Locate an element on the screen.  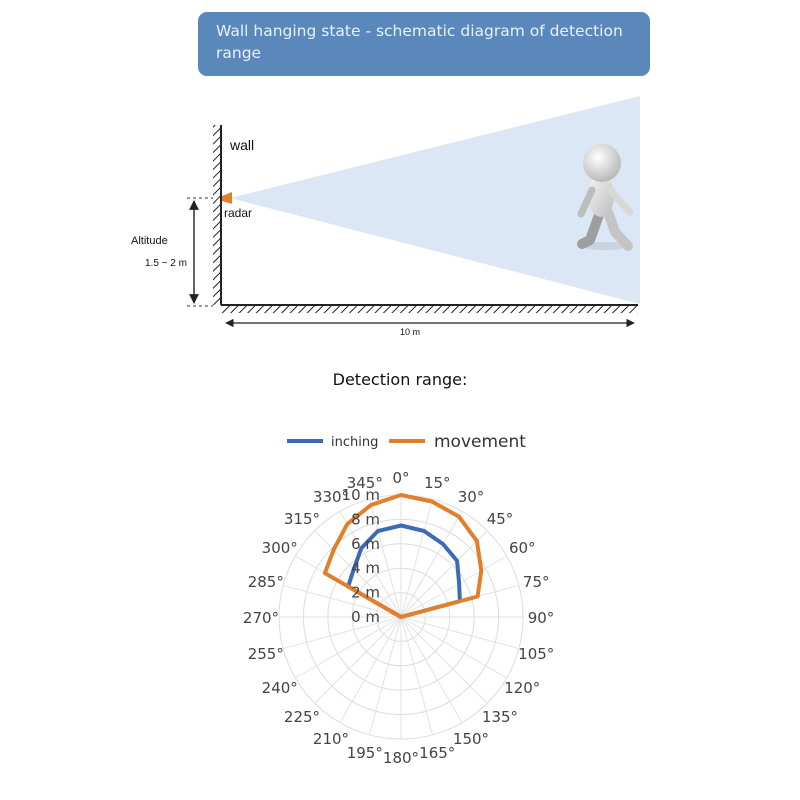
angle-label: 270° is located at coordinates (261, 618).